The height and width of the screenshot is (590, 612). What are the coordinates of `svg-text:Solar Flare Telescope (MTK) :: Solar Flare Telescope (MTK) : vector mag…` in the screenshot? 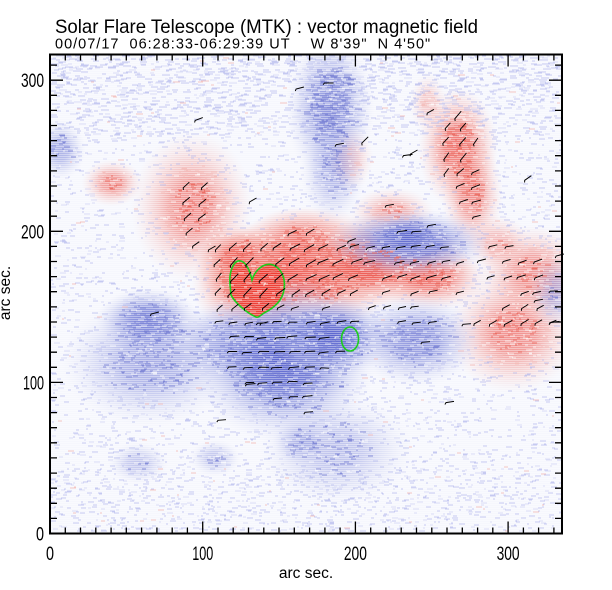 It's located at (266, 27).